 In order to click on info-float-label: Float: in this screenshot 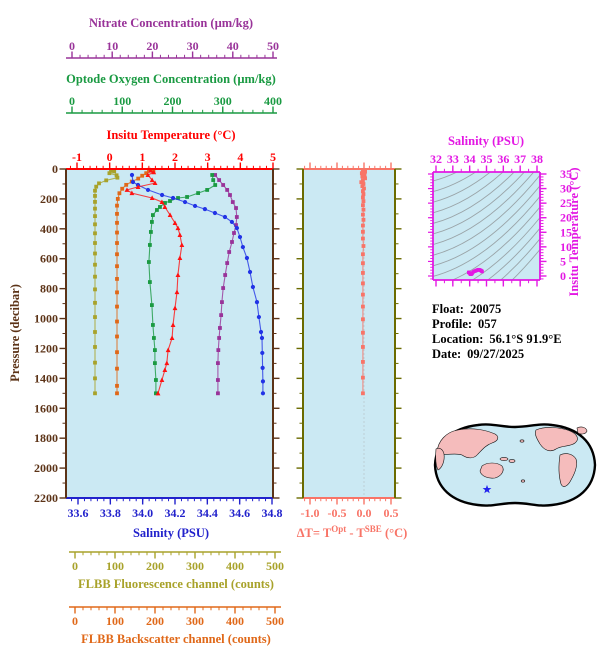, I will do `click(448, 309)`.